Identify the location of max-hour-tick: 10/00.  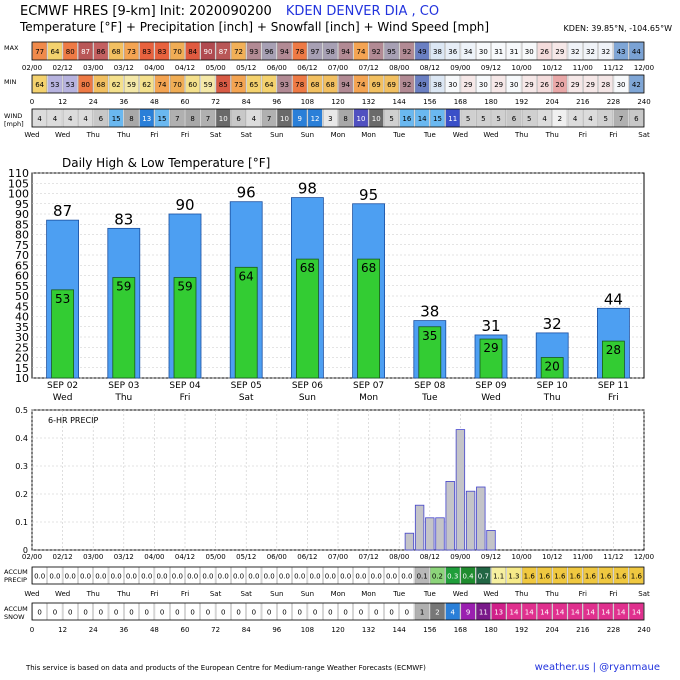
(522, 68).